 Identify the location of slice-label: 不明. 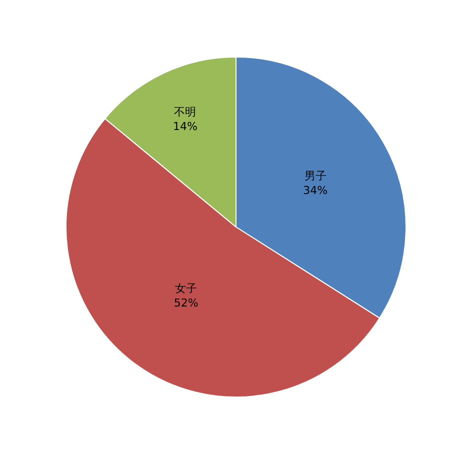
(185, 111).